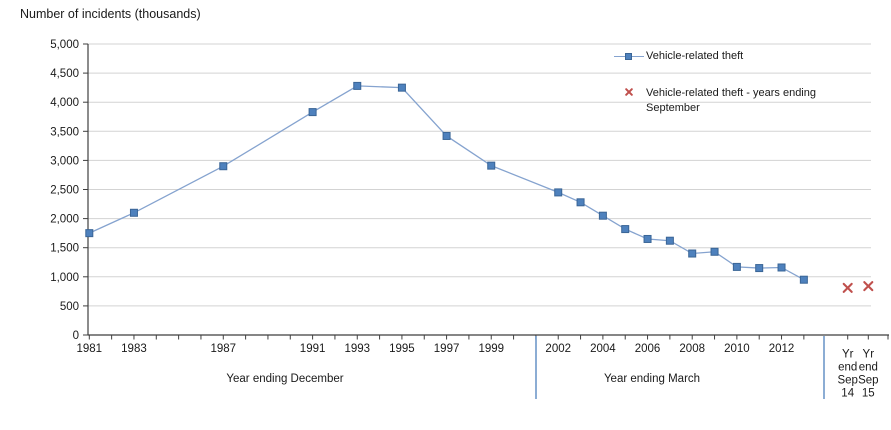  I want to click on y-tick-label: 3,500, so click(64, 132).